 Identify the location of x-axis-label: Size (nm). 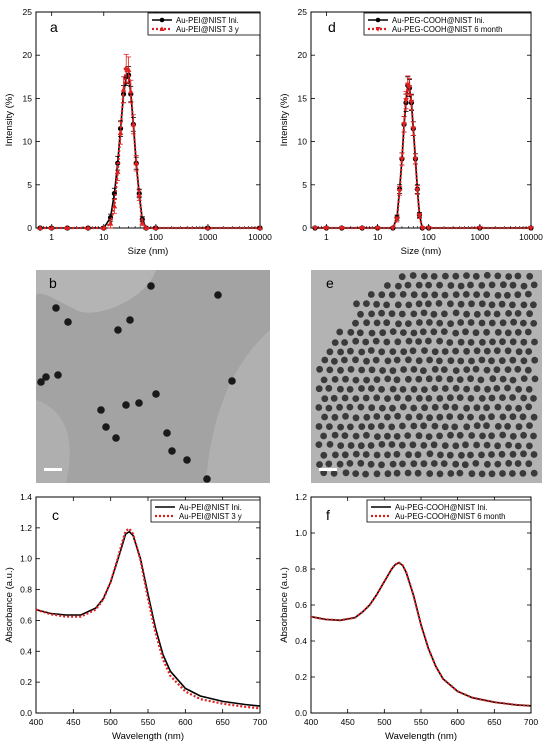
(148, 251).